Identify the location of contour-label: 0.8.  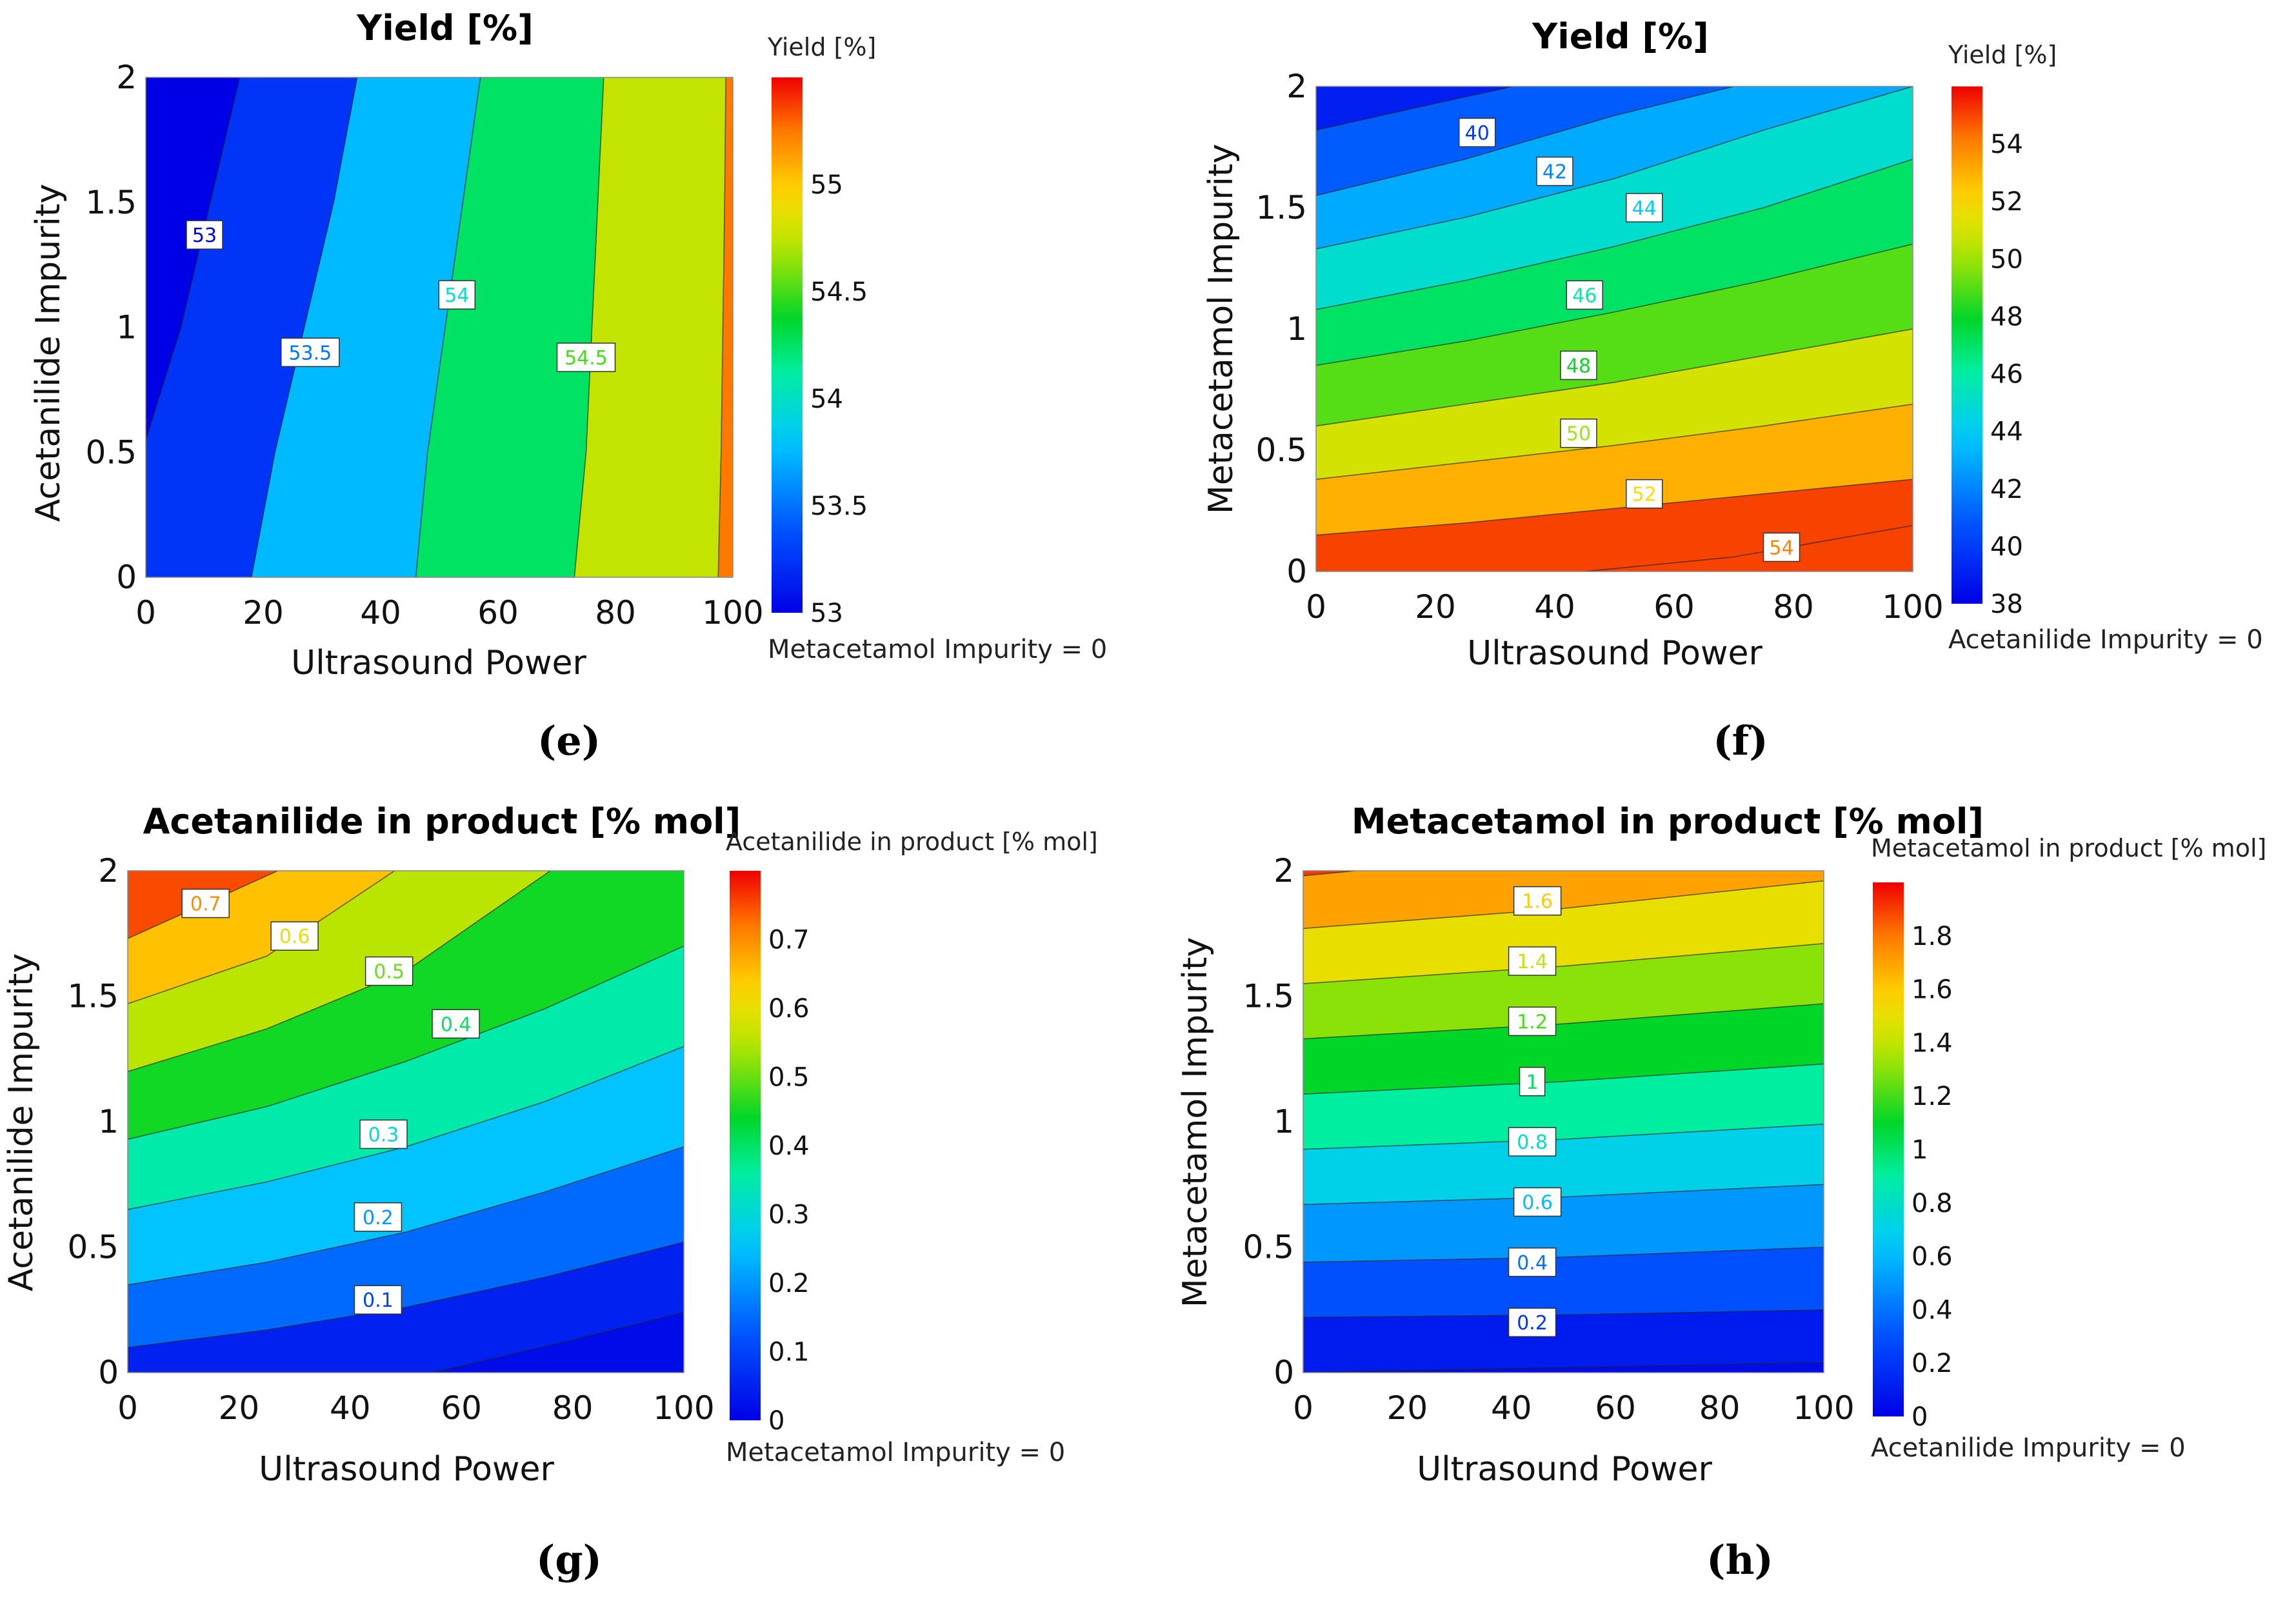
(1532, 1142).